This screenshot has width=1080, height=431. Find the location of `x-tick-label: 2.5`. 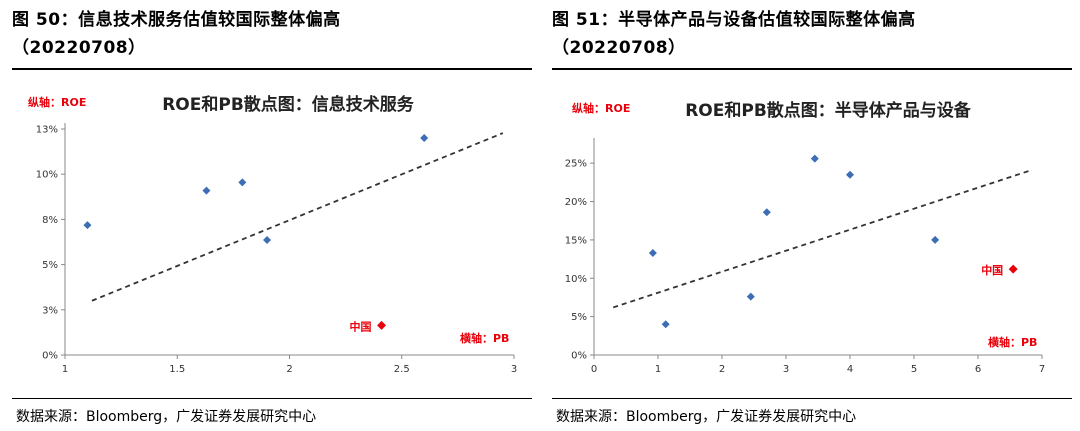

x-tick-label: 2.5 is located at coordinates (402, 369).